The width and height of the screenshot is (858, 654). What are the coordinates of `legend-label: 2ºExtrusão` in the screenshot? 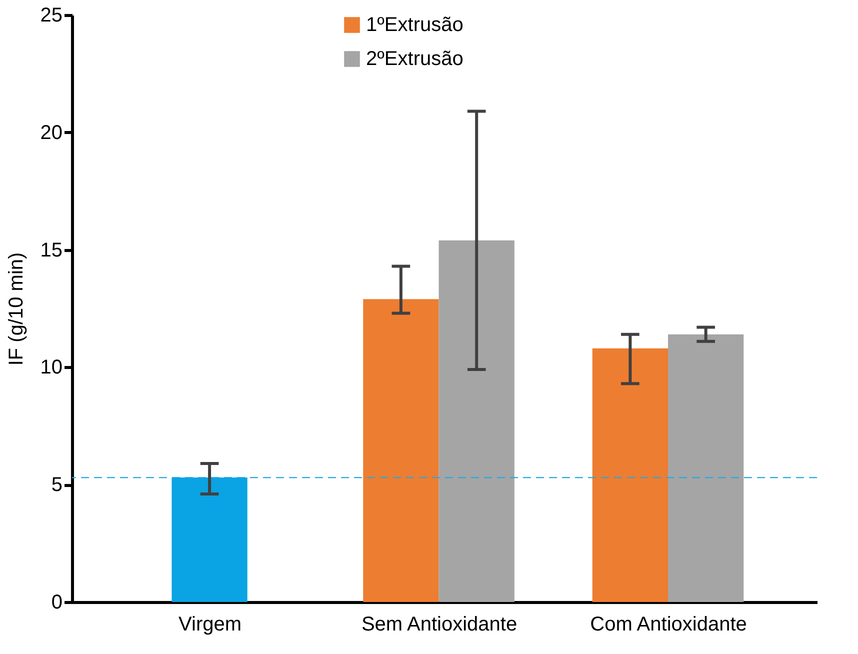 It's located at (415, 59).